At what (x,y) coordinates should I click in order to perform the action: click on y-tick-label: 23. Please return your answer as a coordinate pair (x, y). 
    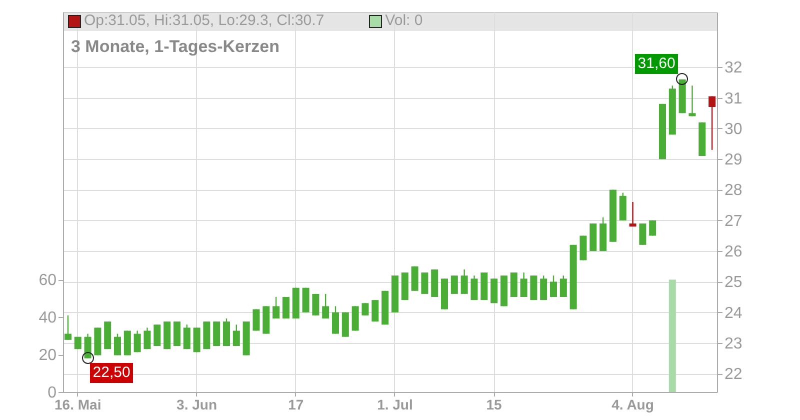
    Looking at the image, I should click on (733, 343).